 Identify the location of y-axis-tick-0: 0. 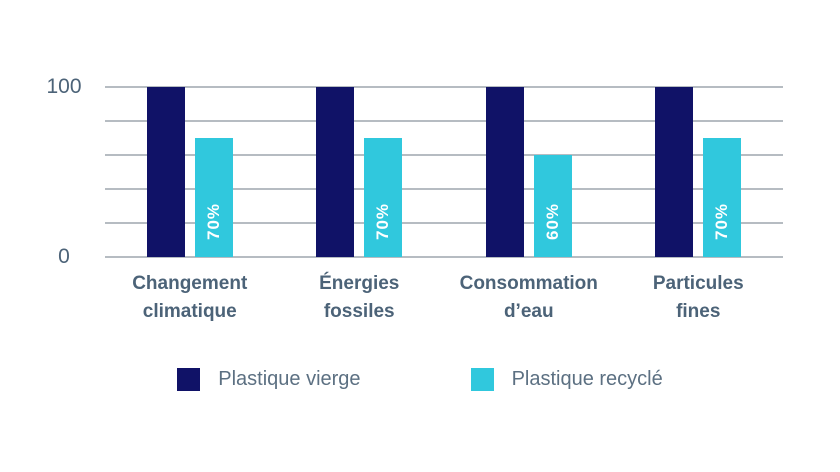
(64, 256).